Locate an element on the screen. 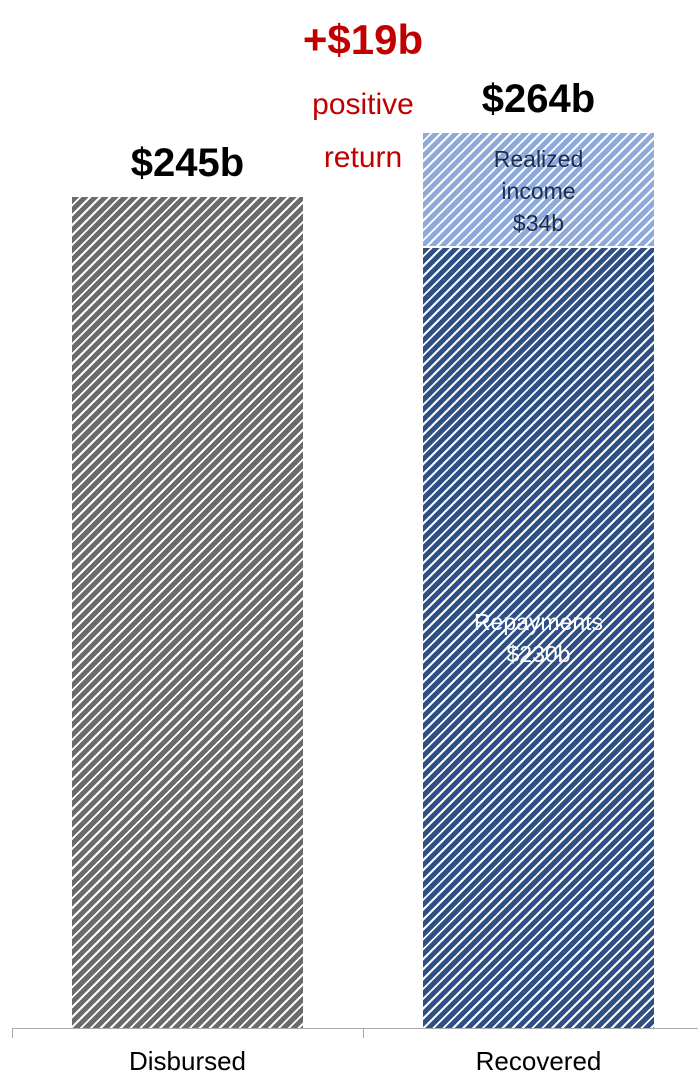 This screenshot has height=1081, width=698. segment-name: Repayments is located at coordinates (538, 622).